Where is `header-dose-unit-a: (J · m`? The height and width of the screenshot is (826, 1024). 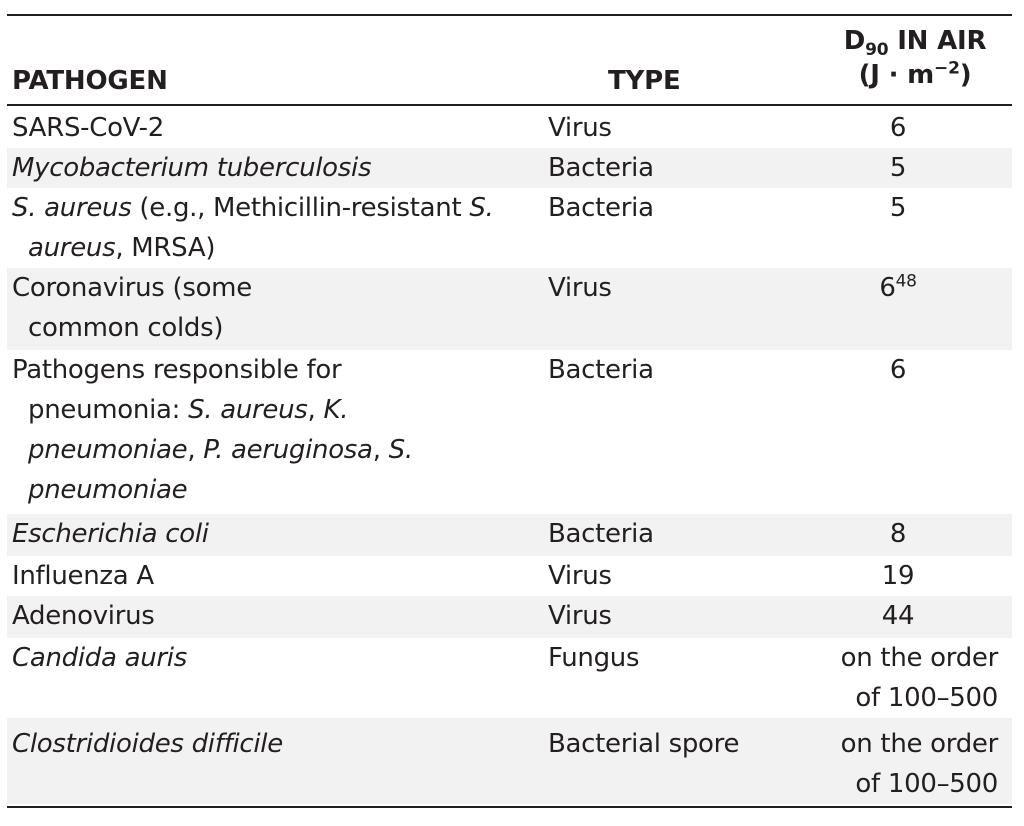 header-dose-unit-a: (J · m is located at coordinates (896, 75).